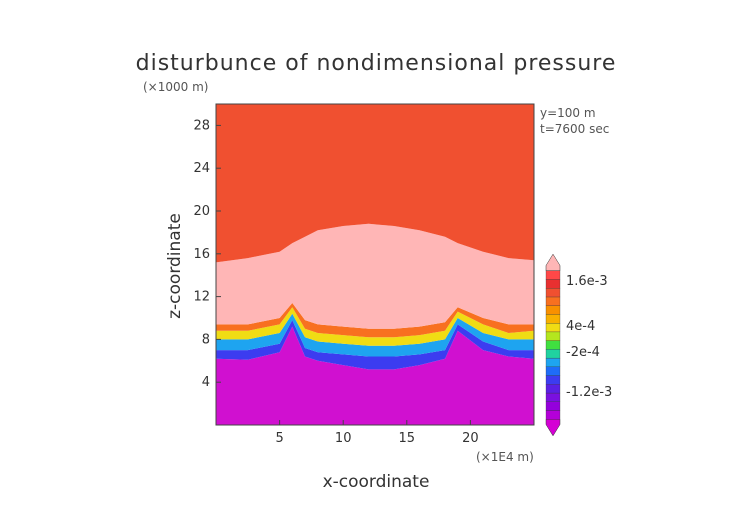 The width and height of the screenshot is (752, 532). What do you see at coordinates (175, 87) in the screenshot?
I see `z-unit-label: (×1000 m)` at bounding box center [175, 87].